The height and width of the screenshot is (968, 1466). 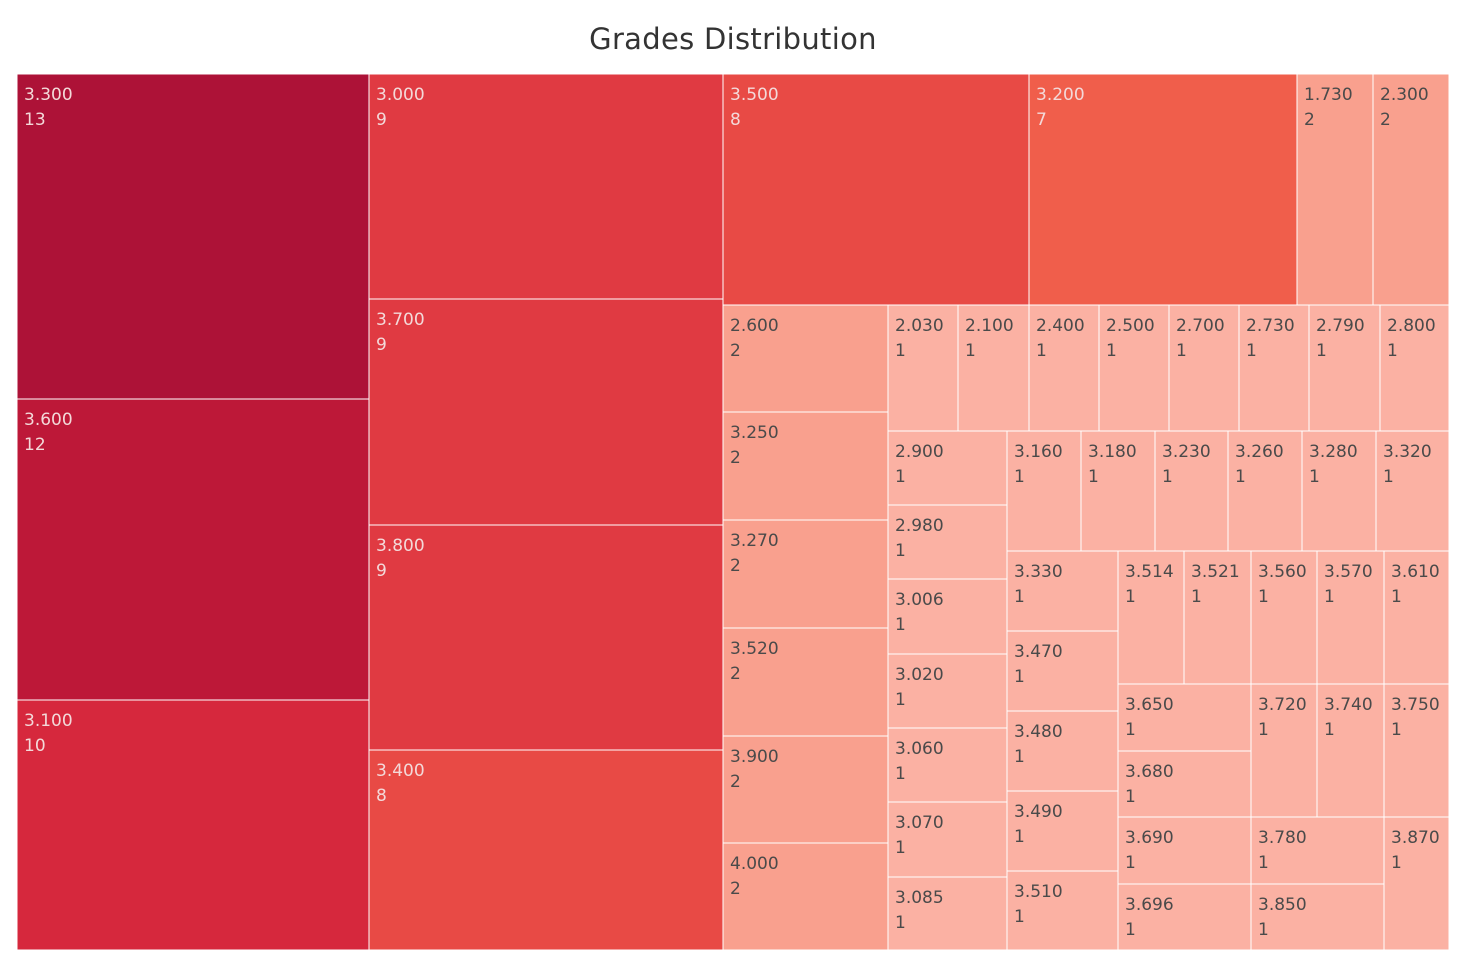 I want to click on treemap-tile-3-000: 3.000 9, so click(x=546, y=186).